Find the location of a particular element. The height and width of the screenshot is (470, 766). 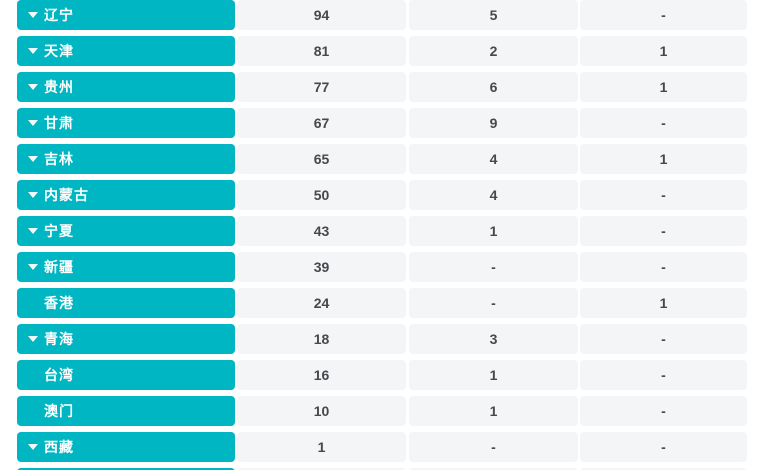

value-cell: 9 is located at coordinates (493, 123).